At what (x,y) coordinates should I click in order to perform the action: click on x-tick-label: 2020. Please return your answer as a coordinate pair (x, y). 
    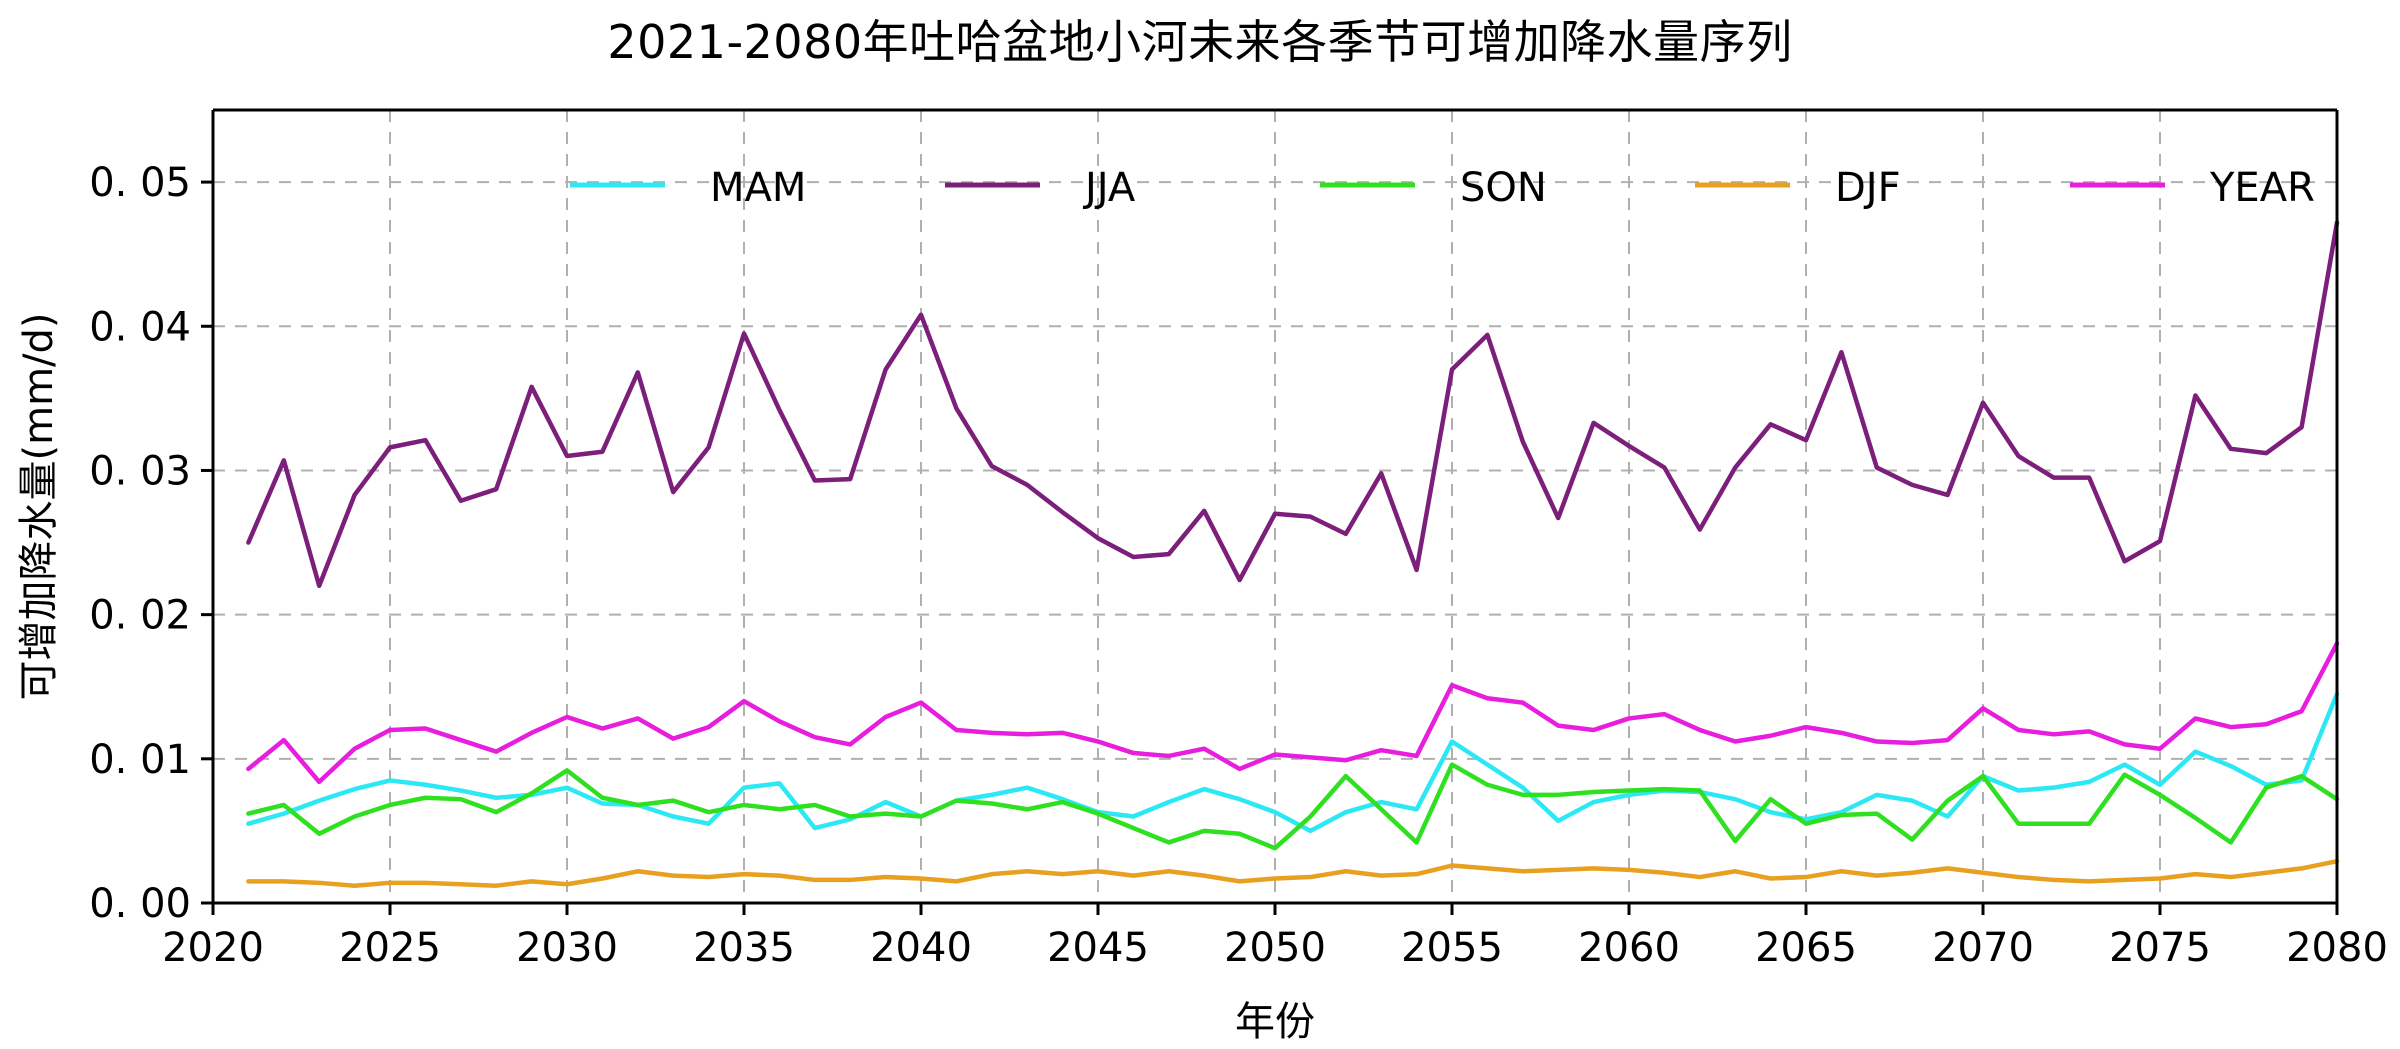
    Looking at the image, I should click on (213, 948).